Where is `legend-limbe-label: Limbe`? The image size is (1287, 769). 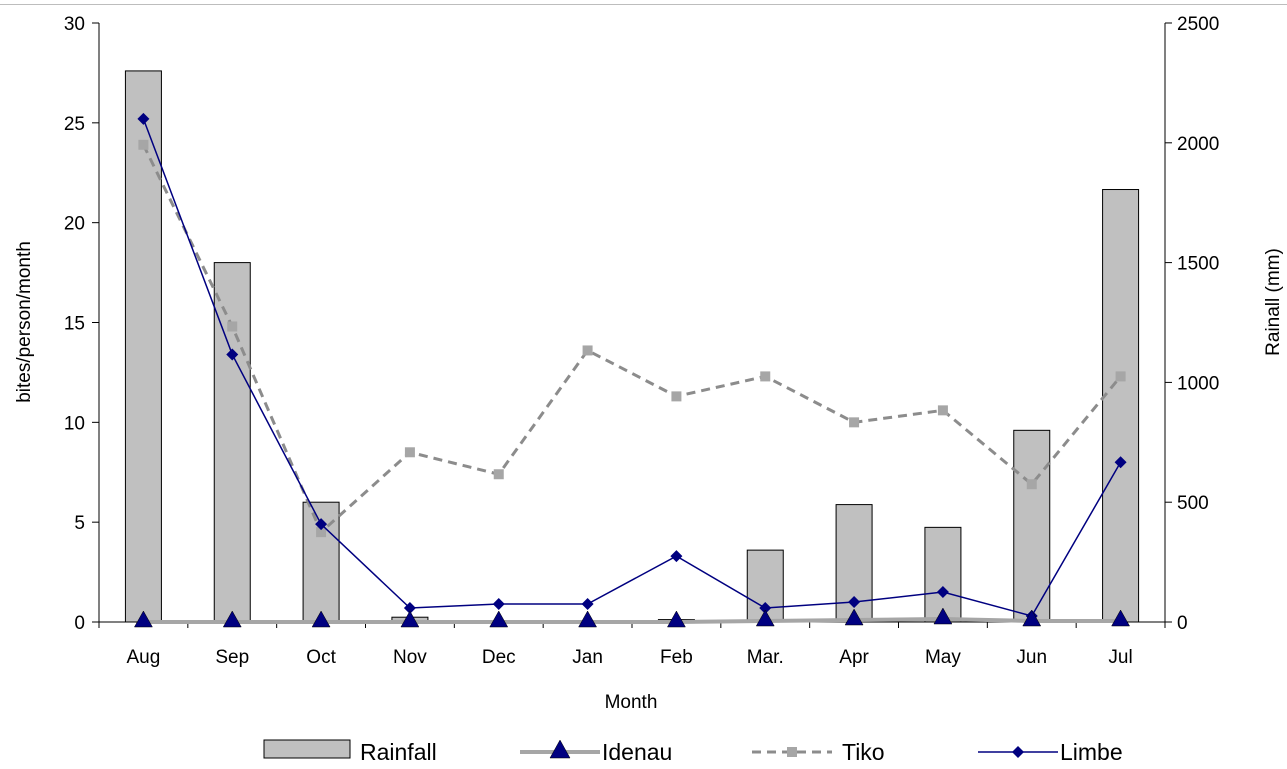 legend-limbe-label: Limbe is located at coordinates (1091, 752).